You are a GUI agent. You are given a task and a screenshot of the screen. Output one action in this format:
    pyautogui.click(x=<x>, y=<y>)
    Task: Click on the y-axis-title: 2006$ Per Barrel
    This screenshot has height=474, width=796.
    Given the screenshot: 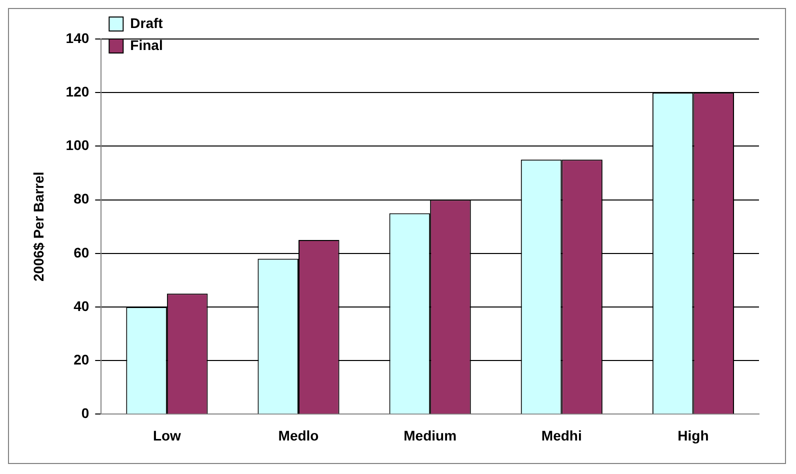 What is the action you would take?
    pyautogui.click(x=38, y=227)
    